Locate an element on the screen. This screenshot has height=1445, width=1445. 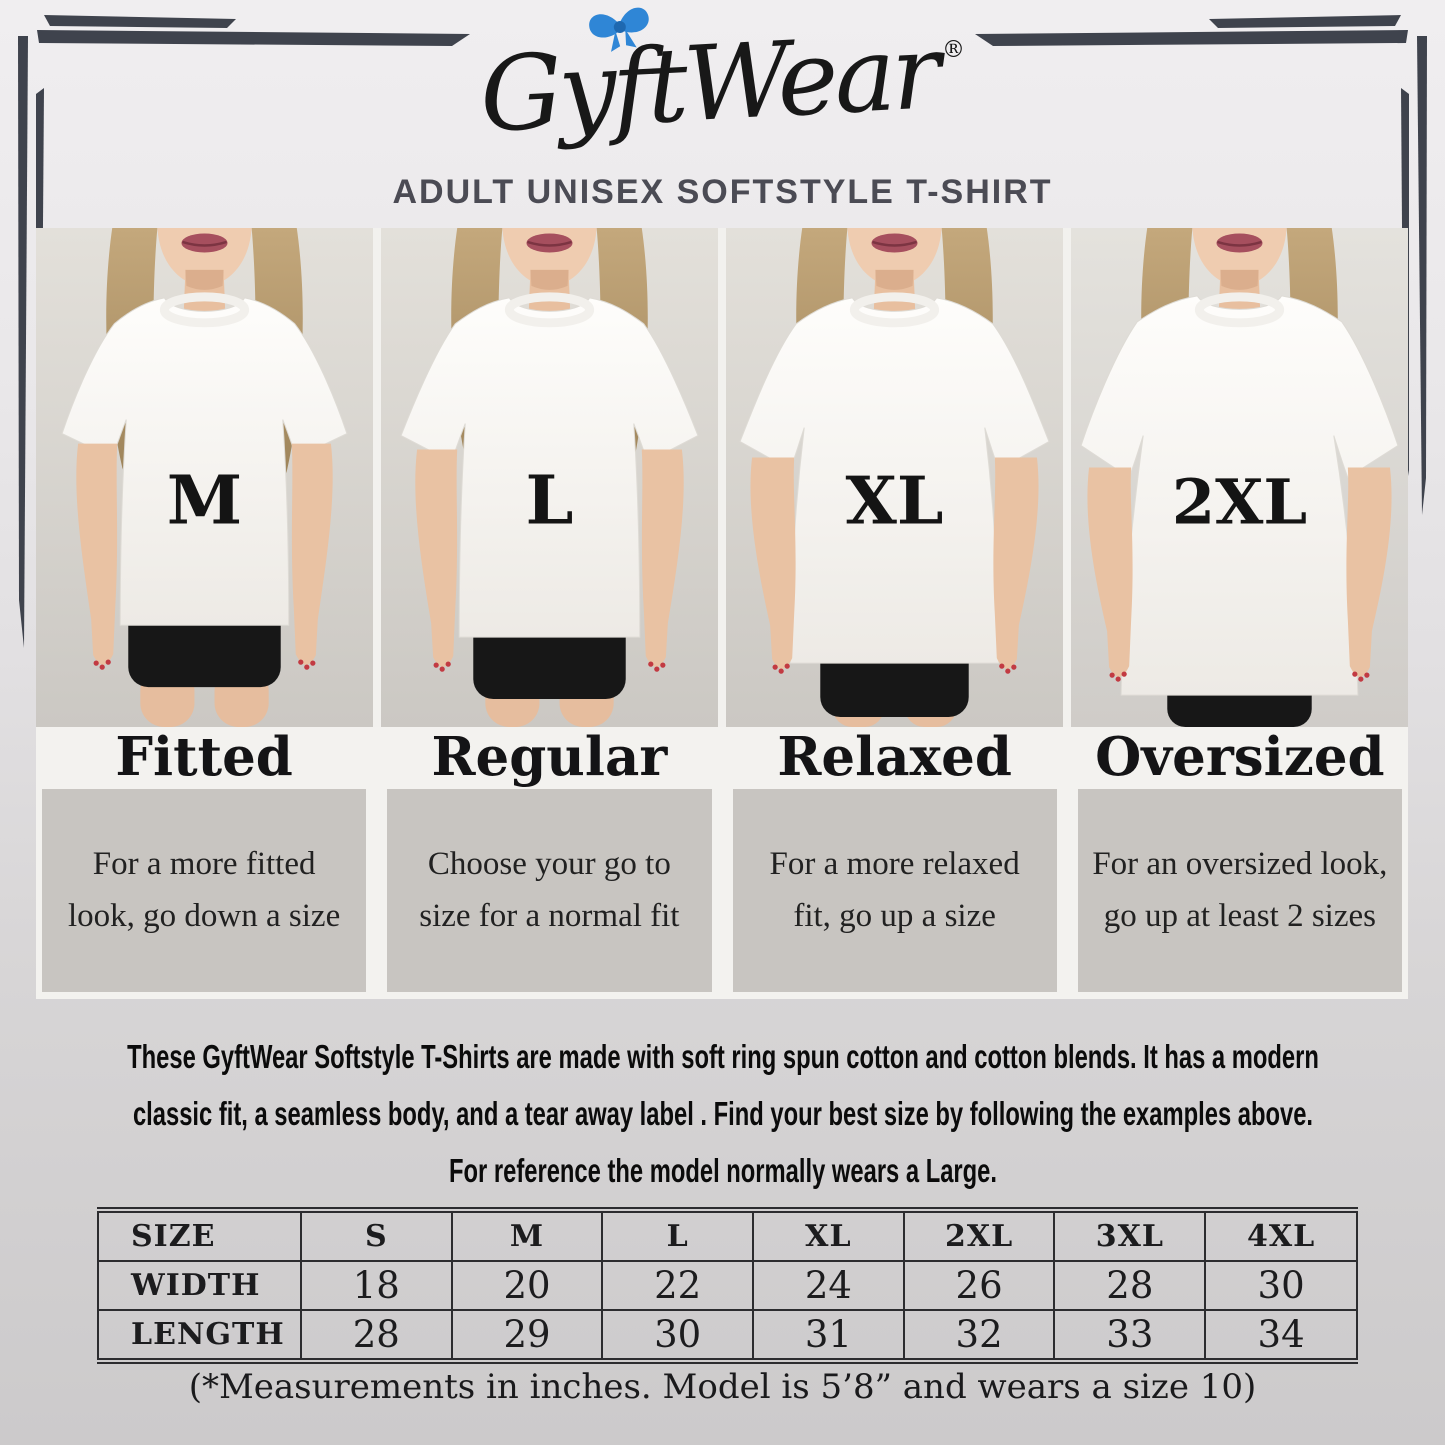
table-cell: 29 is located at coordinates (527, 1335).